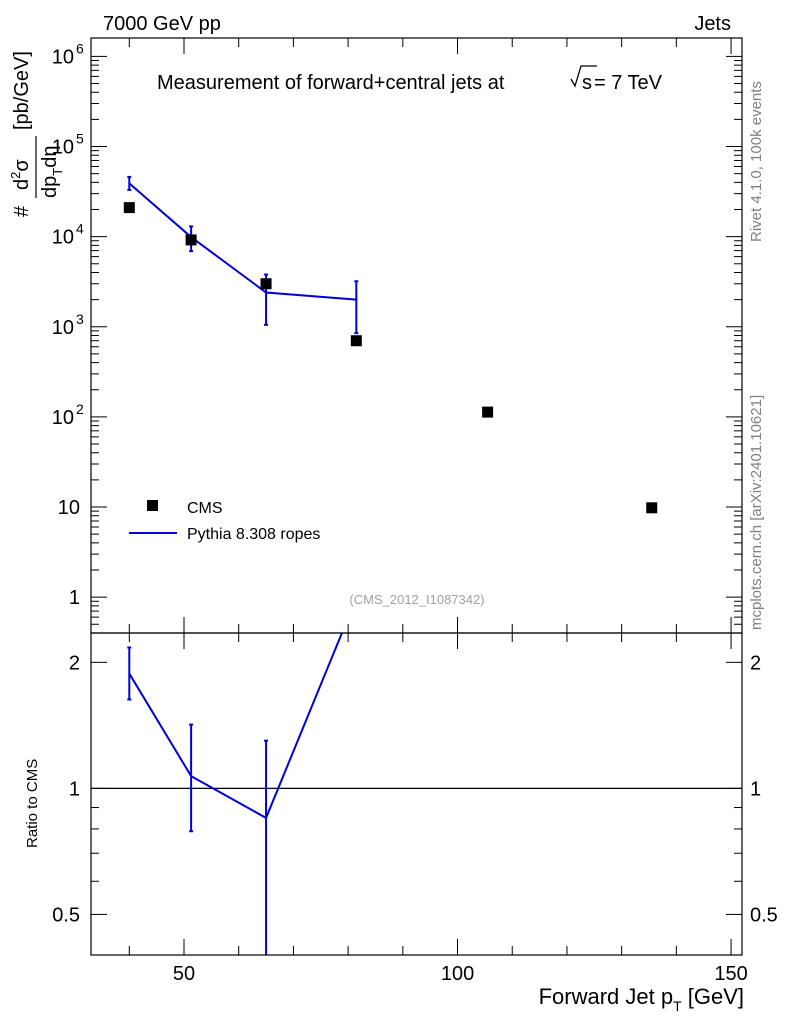  What do you see at coordinates (730, 974) in the screenshot?
I see `x-tick-label: 150` at bounding box center [730, 974].